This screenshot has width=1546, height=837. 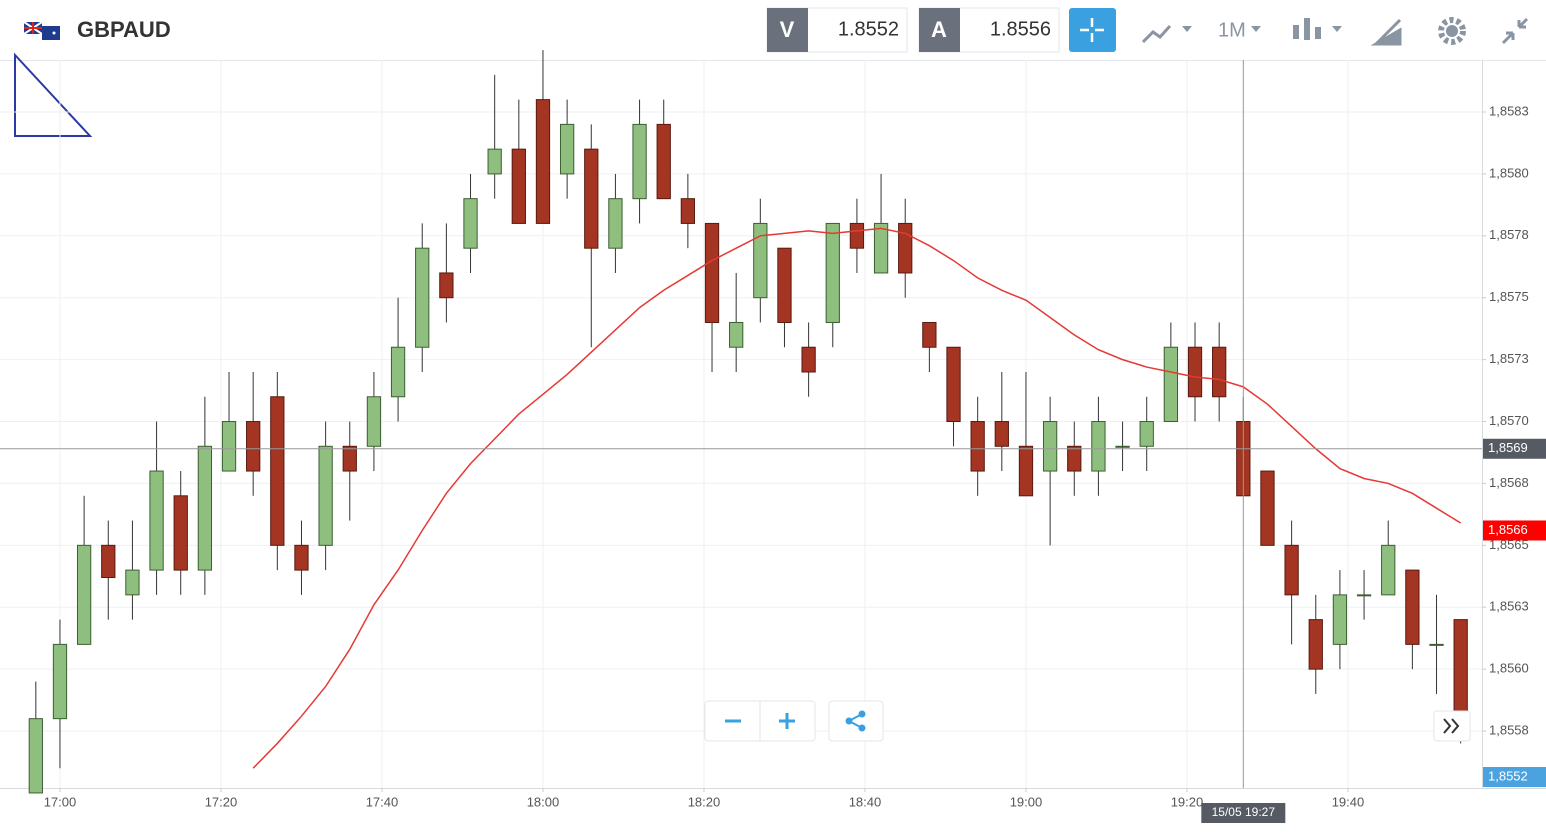 I want to click on crosshair-icon, so click(x=1092, y=30).